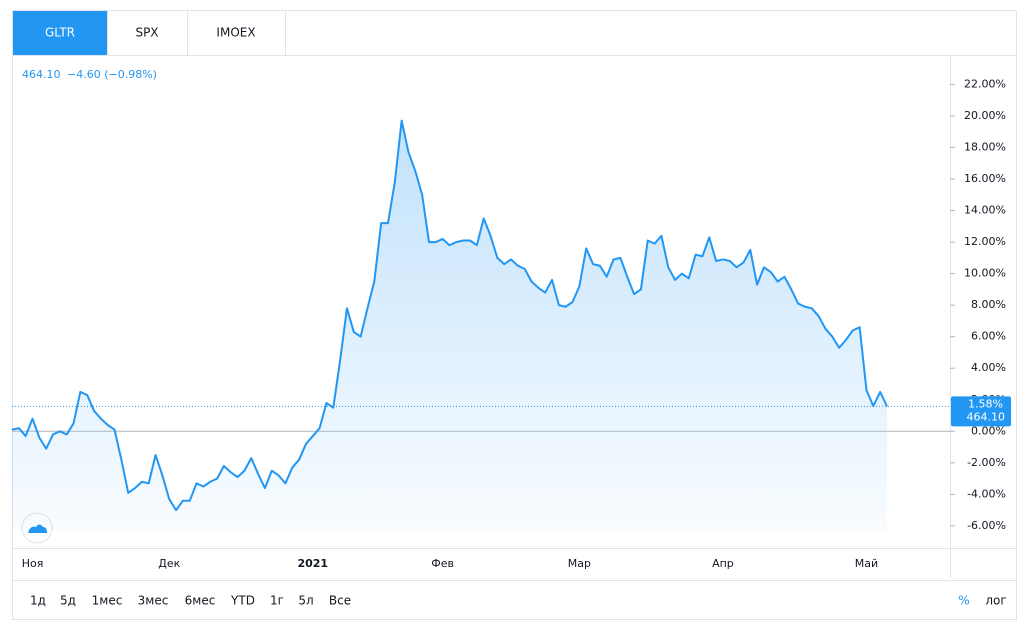  What do you see at coordinates (235, 33) in the screenshot?
I see `tab: IMOEX` at bounding box center [235, 33].